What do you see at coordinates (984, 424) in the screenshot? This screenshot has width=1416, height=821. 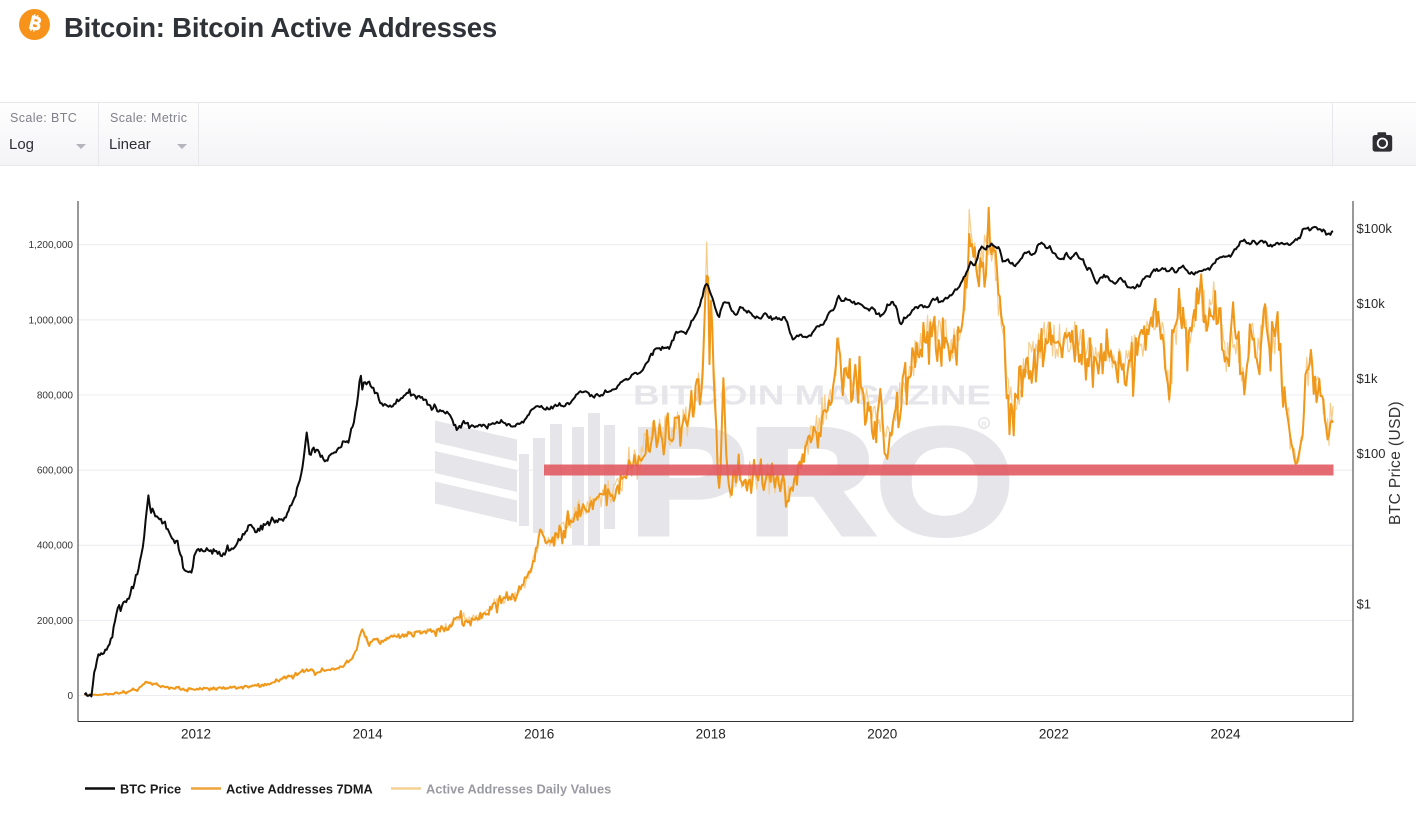 I see `svg-text: R` at bounding box center [984, 424].